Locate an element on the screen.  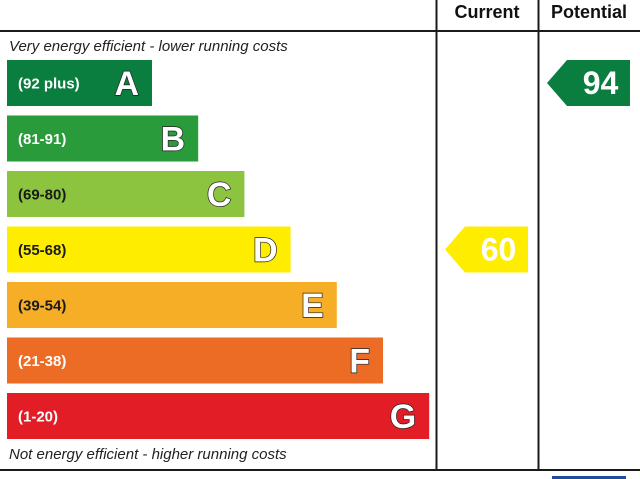
potential-rating-arrow is located at coordinates (588, 83).